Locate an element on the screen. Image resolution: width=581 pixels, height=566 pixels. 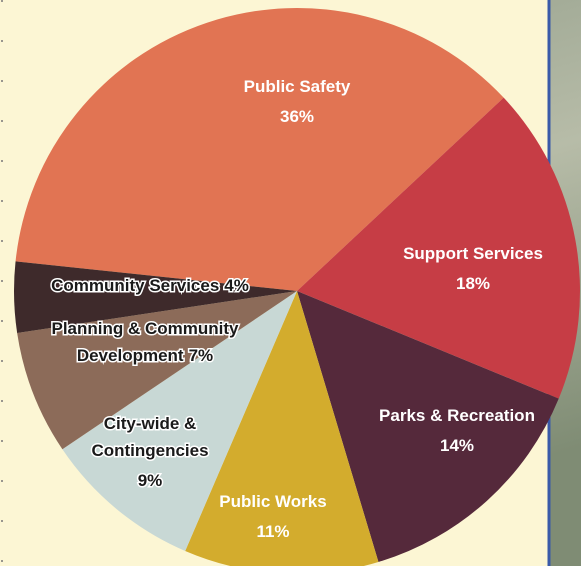
value-label: 7% is located at coordinates (201, 355).